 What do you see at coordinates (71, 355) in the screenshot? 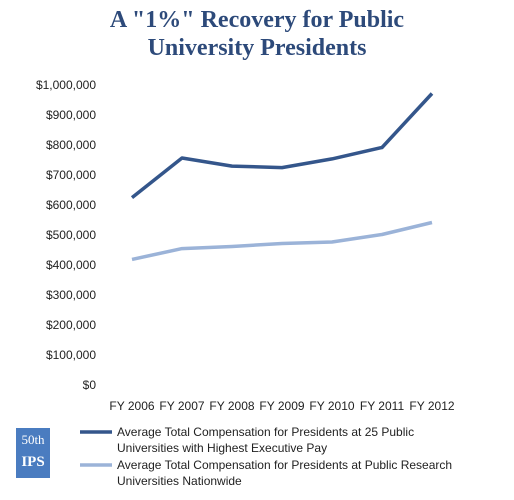
I see `y-tick-label: $100,000` at bounding box center [71, 355].